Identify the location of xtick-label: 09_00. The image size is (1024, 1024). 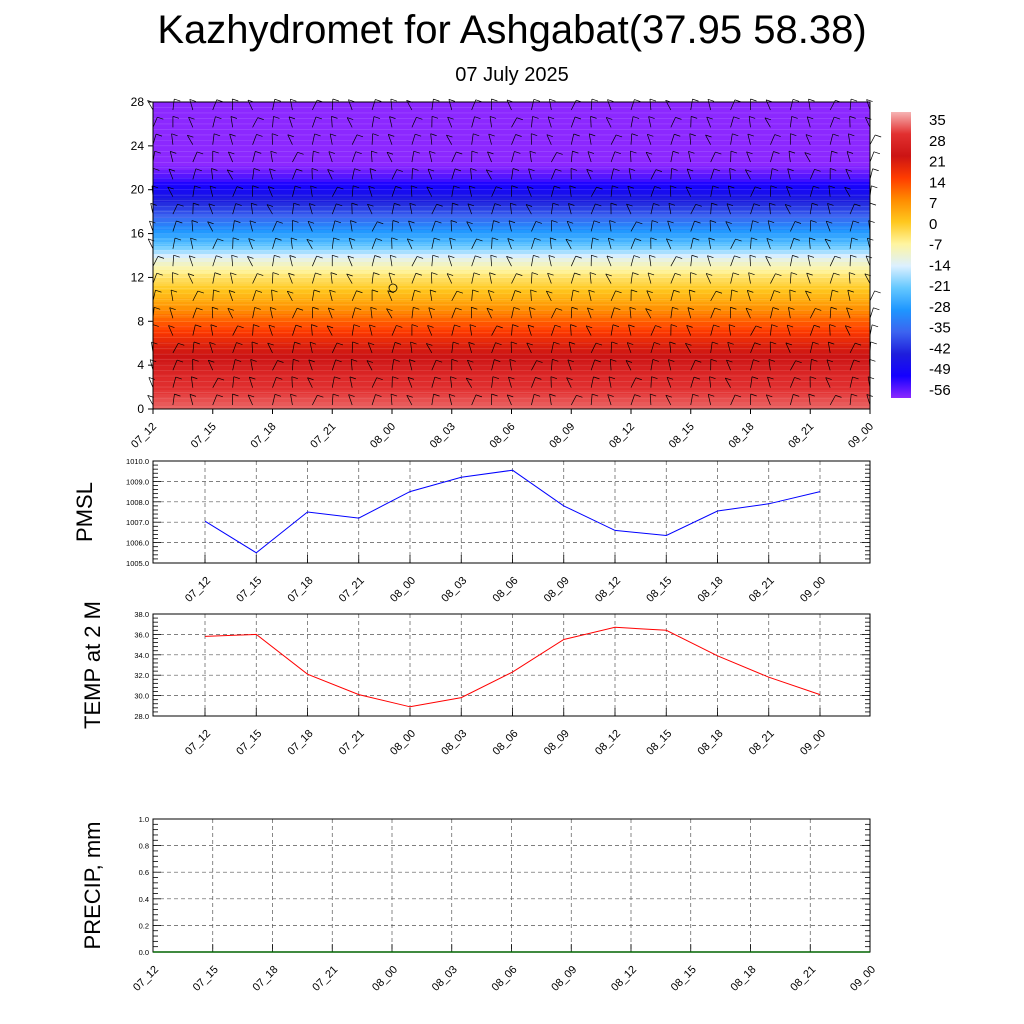
(863, 979).